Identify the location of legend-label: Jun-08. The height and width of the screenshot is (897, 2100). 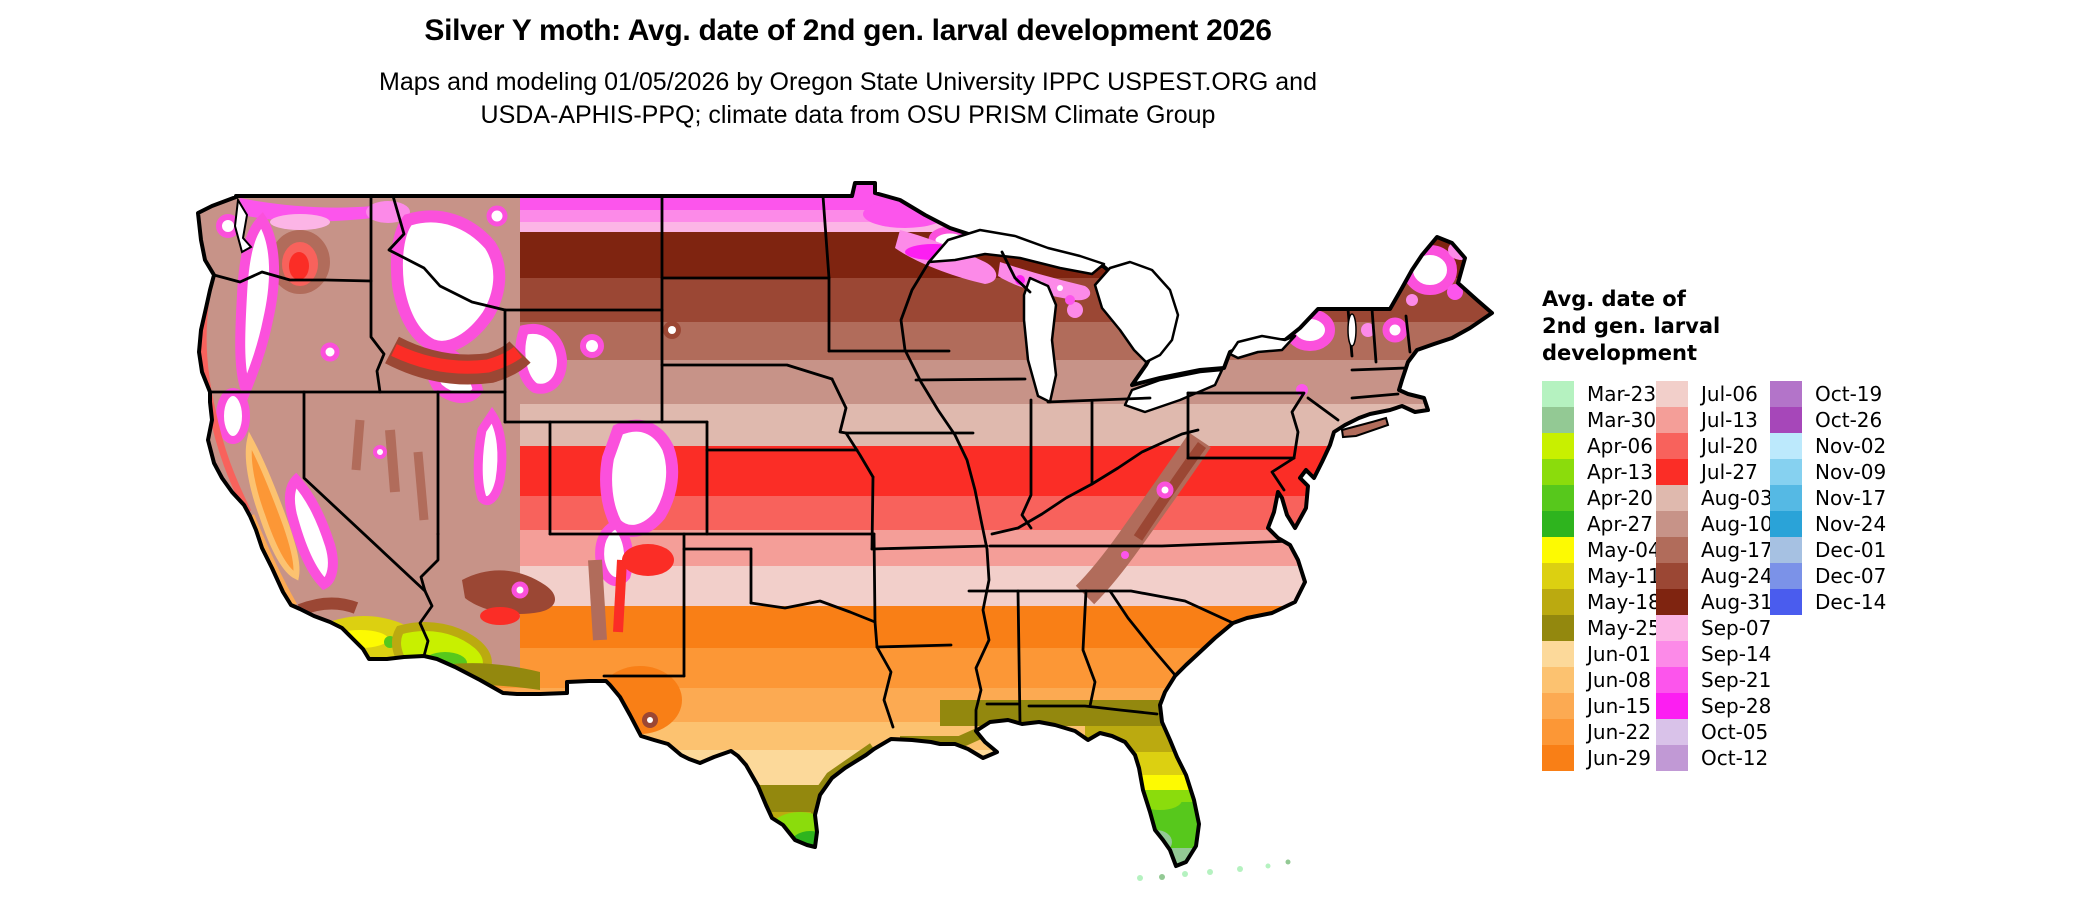
(1619, 680).